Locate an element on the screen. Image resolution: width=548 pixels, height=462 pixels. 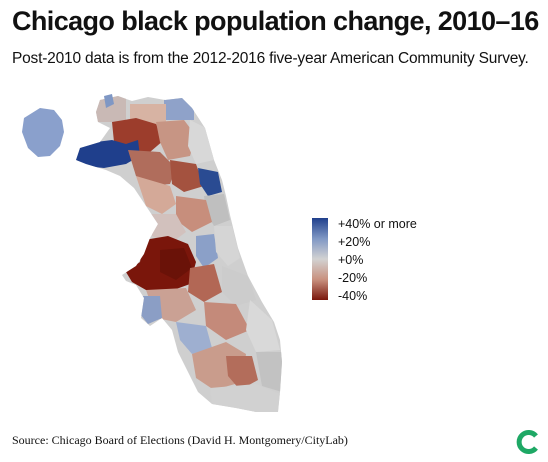
district-south-lake is located at coordinates (227, 246).